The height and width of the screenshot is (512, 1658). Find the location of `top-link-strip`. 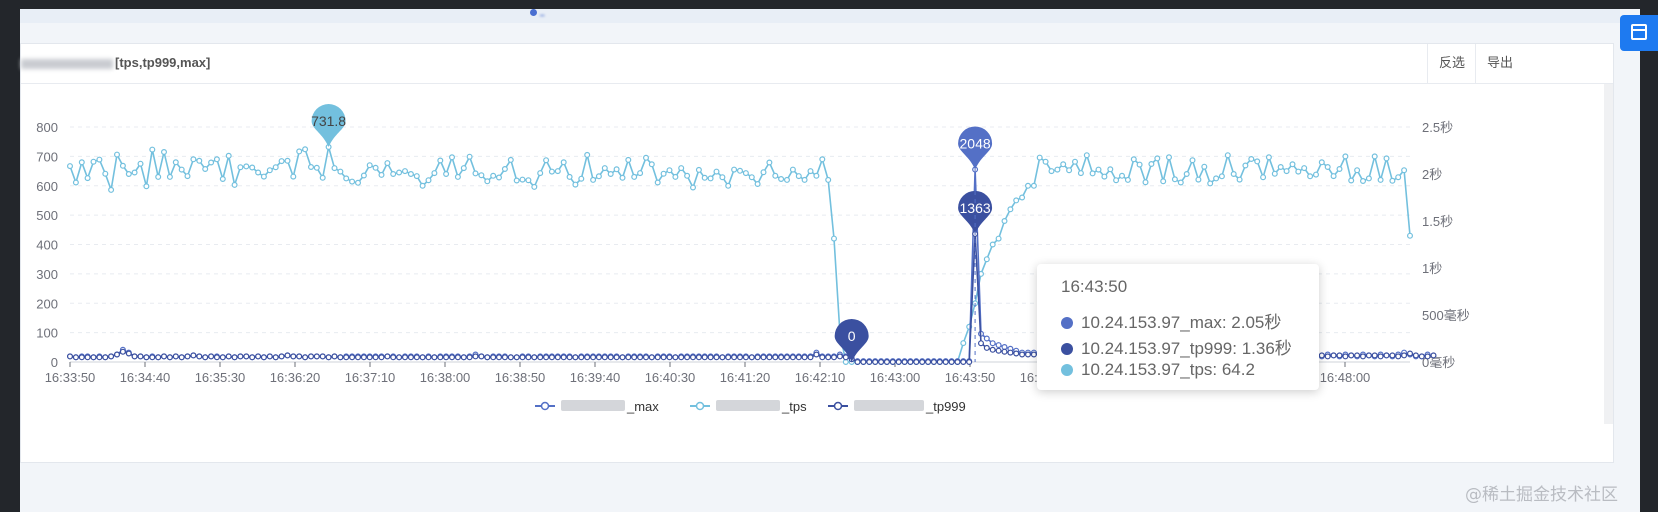

top-link-strip is located at coordinates (820, 16).